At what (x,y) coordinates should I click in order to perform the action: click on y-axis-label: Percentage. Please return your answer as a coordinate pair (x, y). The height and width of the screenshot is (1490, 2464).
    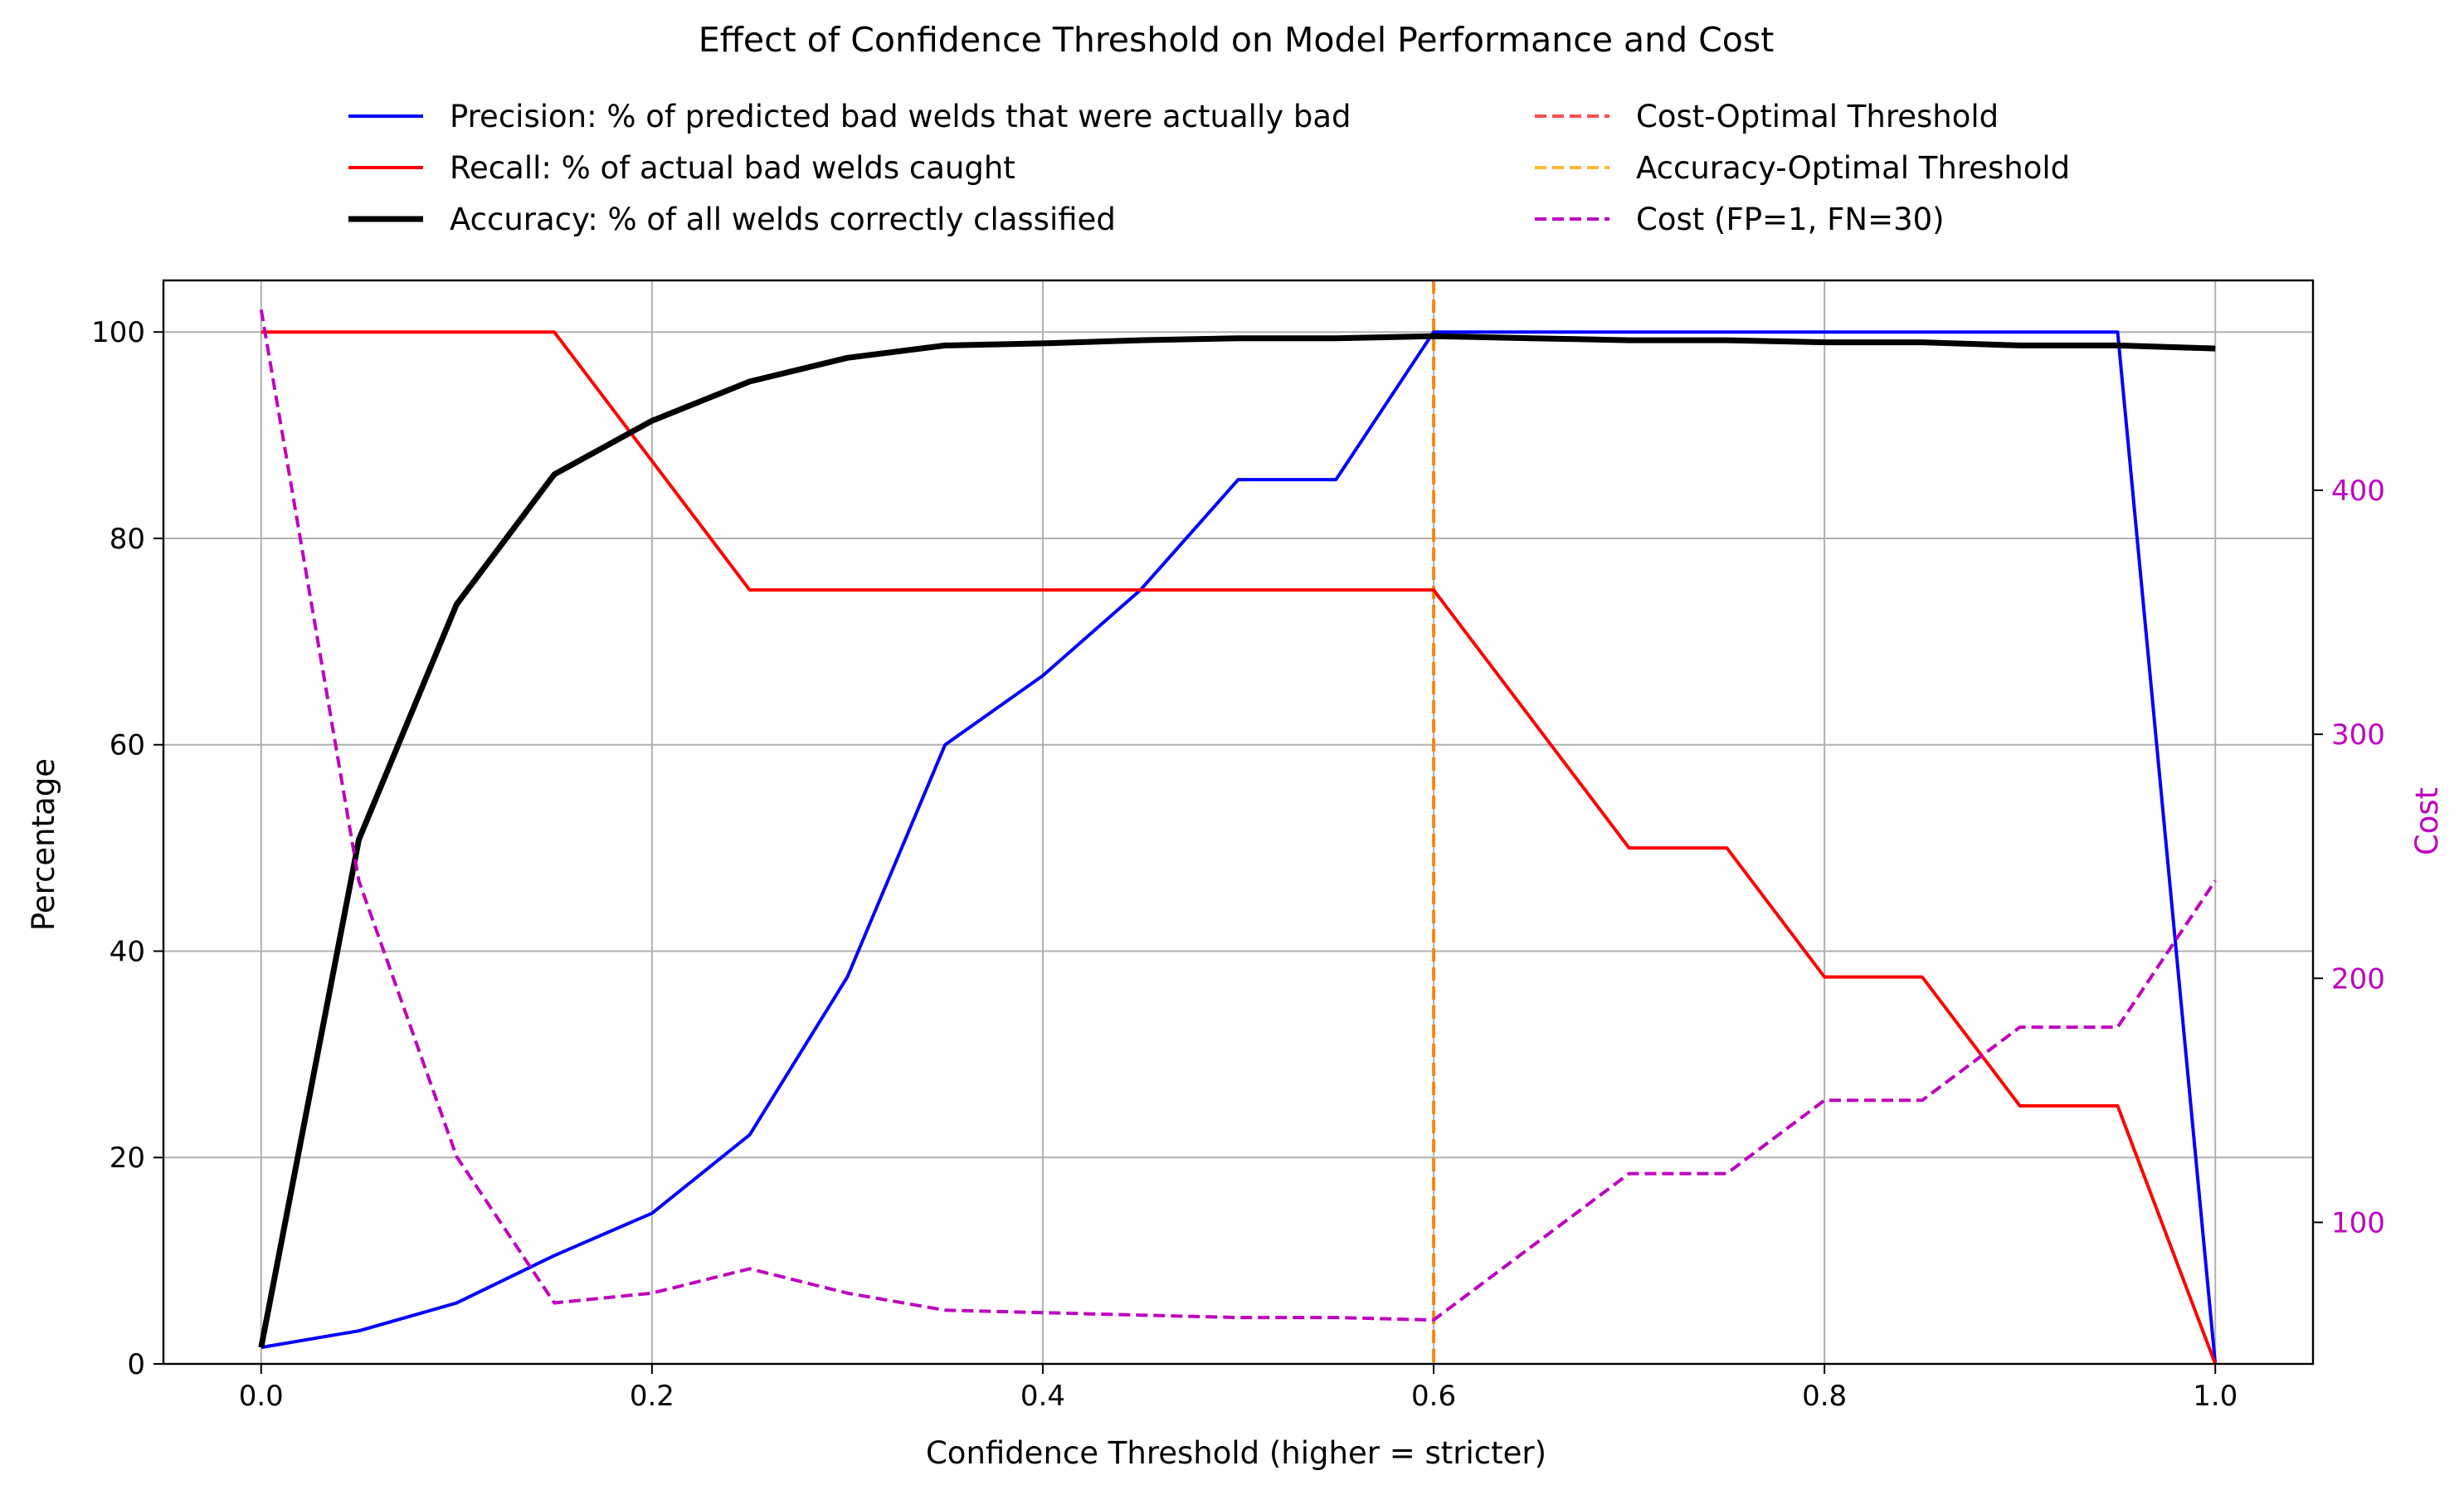
    Looking at the image, I should click on (43, 845).